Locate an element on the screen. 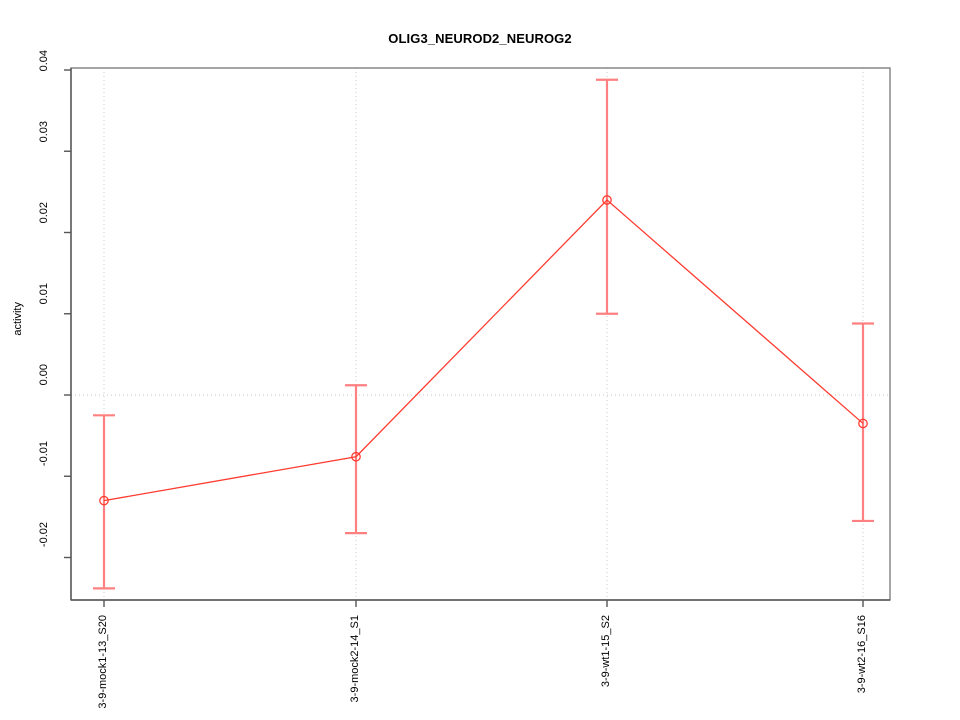 This screenshot has width=960, height=720. page-title: OLIG3_NEUROD2_NEUROG2 is located at coordinates (480, 38).